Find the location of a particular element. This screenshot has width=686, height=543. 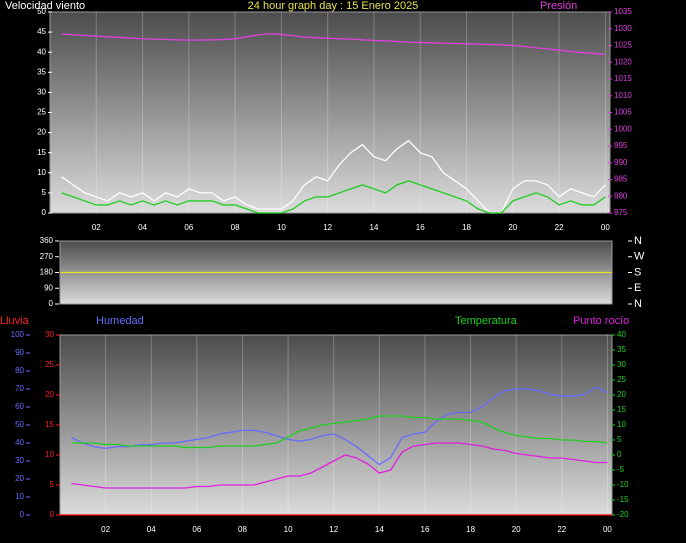

y-tick-label: 70 is located at coordinates (19, 388).